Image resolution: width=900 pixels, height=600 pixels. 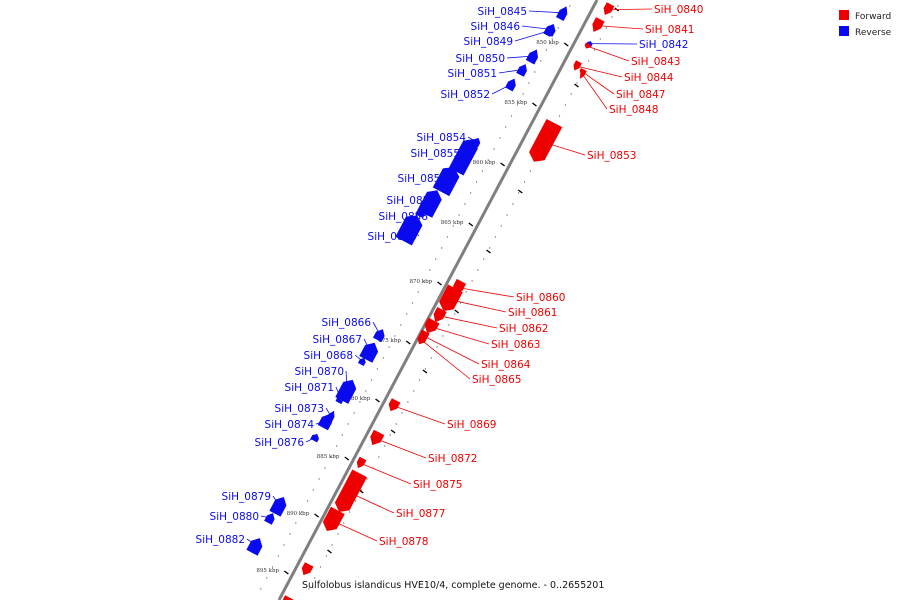 What do you see at coordinates (532, 313) in the screenshot?
I see `gene-label-sih_0861: SiH_0861` at bounding box center [532, 313].